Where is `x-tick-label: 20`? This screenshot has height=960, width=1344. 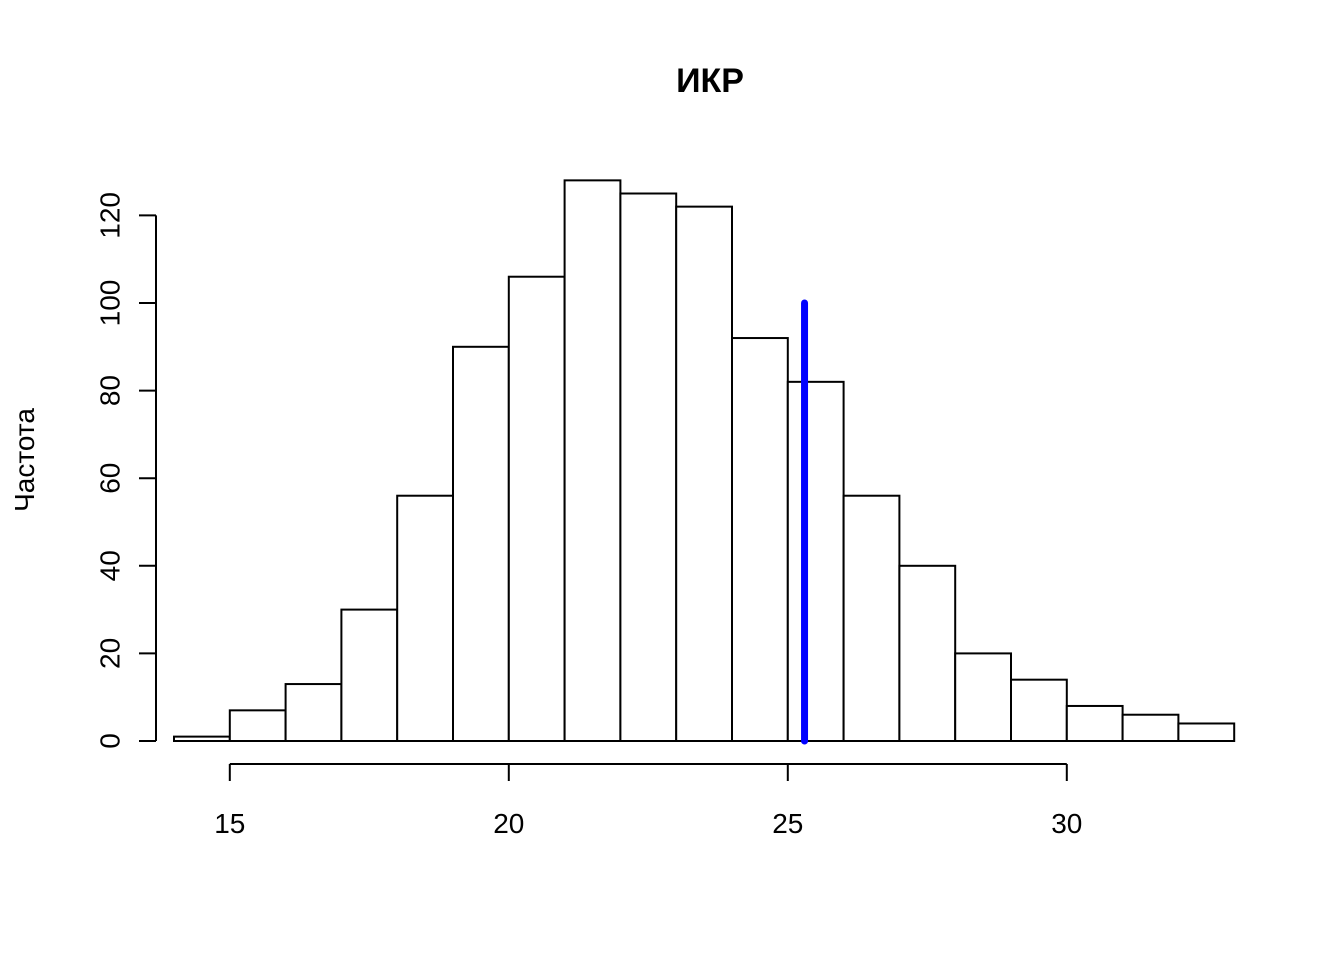 x-tick-label: 20 is located at coordinates (508, 823).